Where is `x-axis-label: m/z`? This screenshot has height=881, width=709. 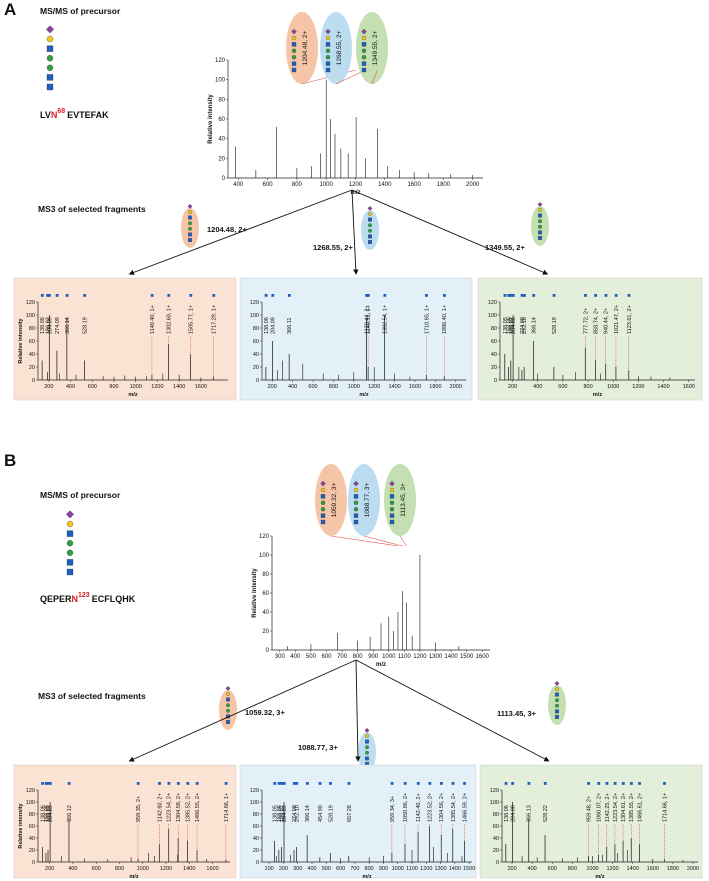 x-axis-label: m/z is located at coordinates (381, 665).